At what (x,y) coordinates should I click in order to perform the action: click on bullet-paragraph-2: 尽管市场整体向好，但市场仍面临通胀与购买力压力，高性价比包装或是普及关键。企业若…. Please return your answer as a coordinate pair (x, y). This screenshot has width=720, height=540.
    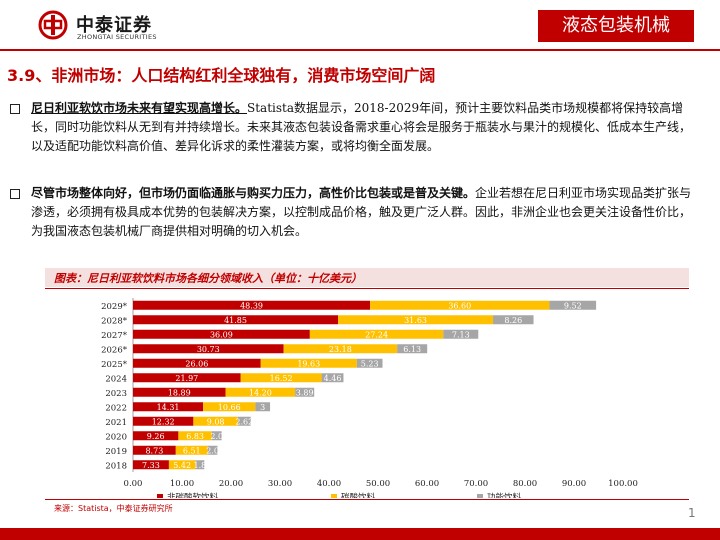
    Looking at the image, I should click on (363, 212).